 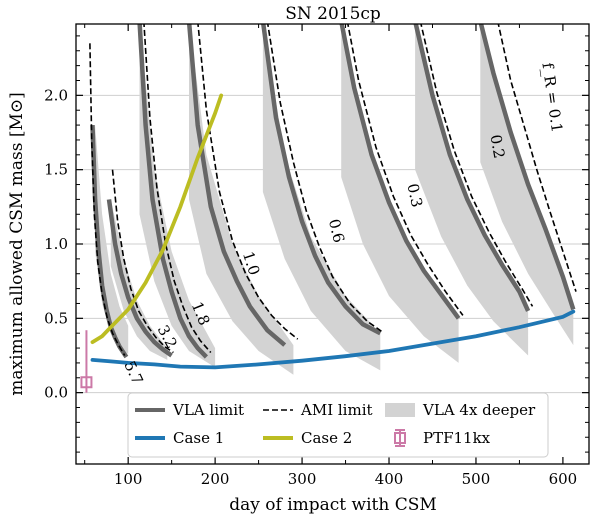 I want to click on x-tick-label: 300, so click(x=302, y=479).